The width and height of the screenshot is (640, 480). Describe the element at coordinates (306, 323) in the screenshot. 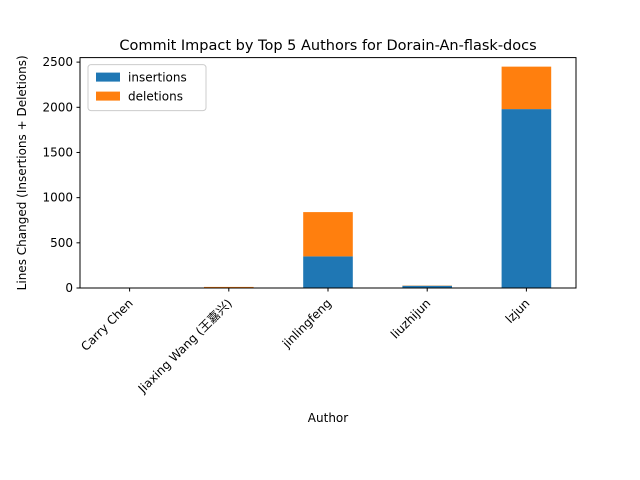

I see `x-tick-label: jinlingfeng` at that location.